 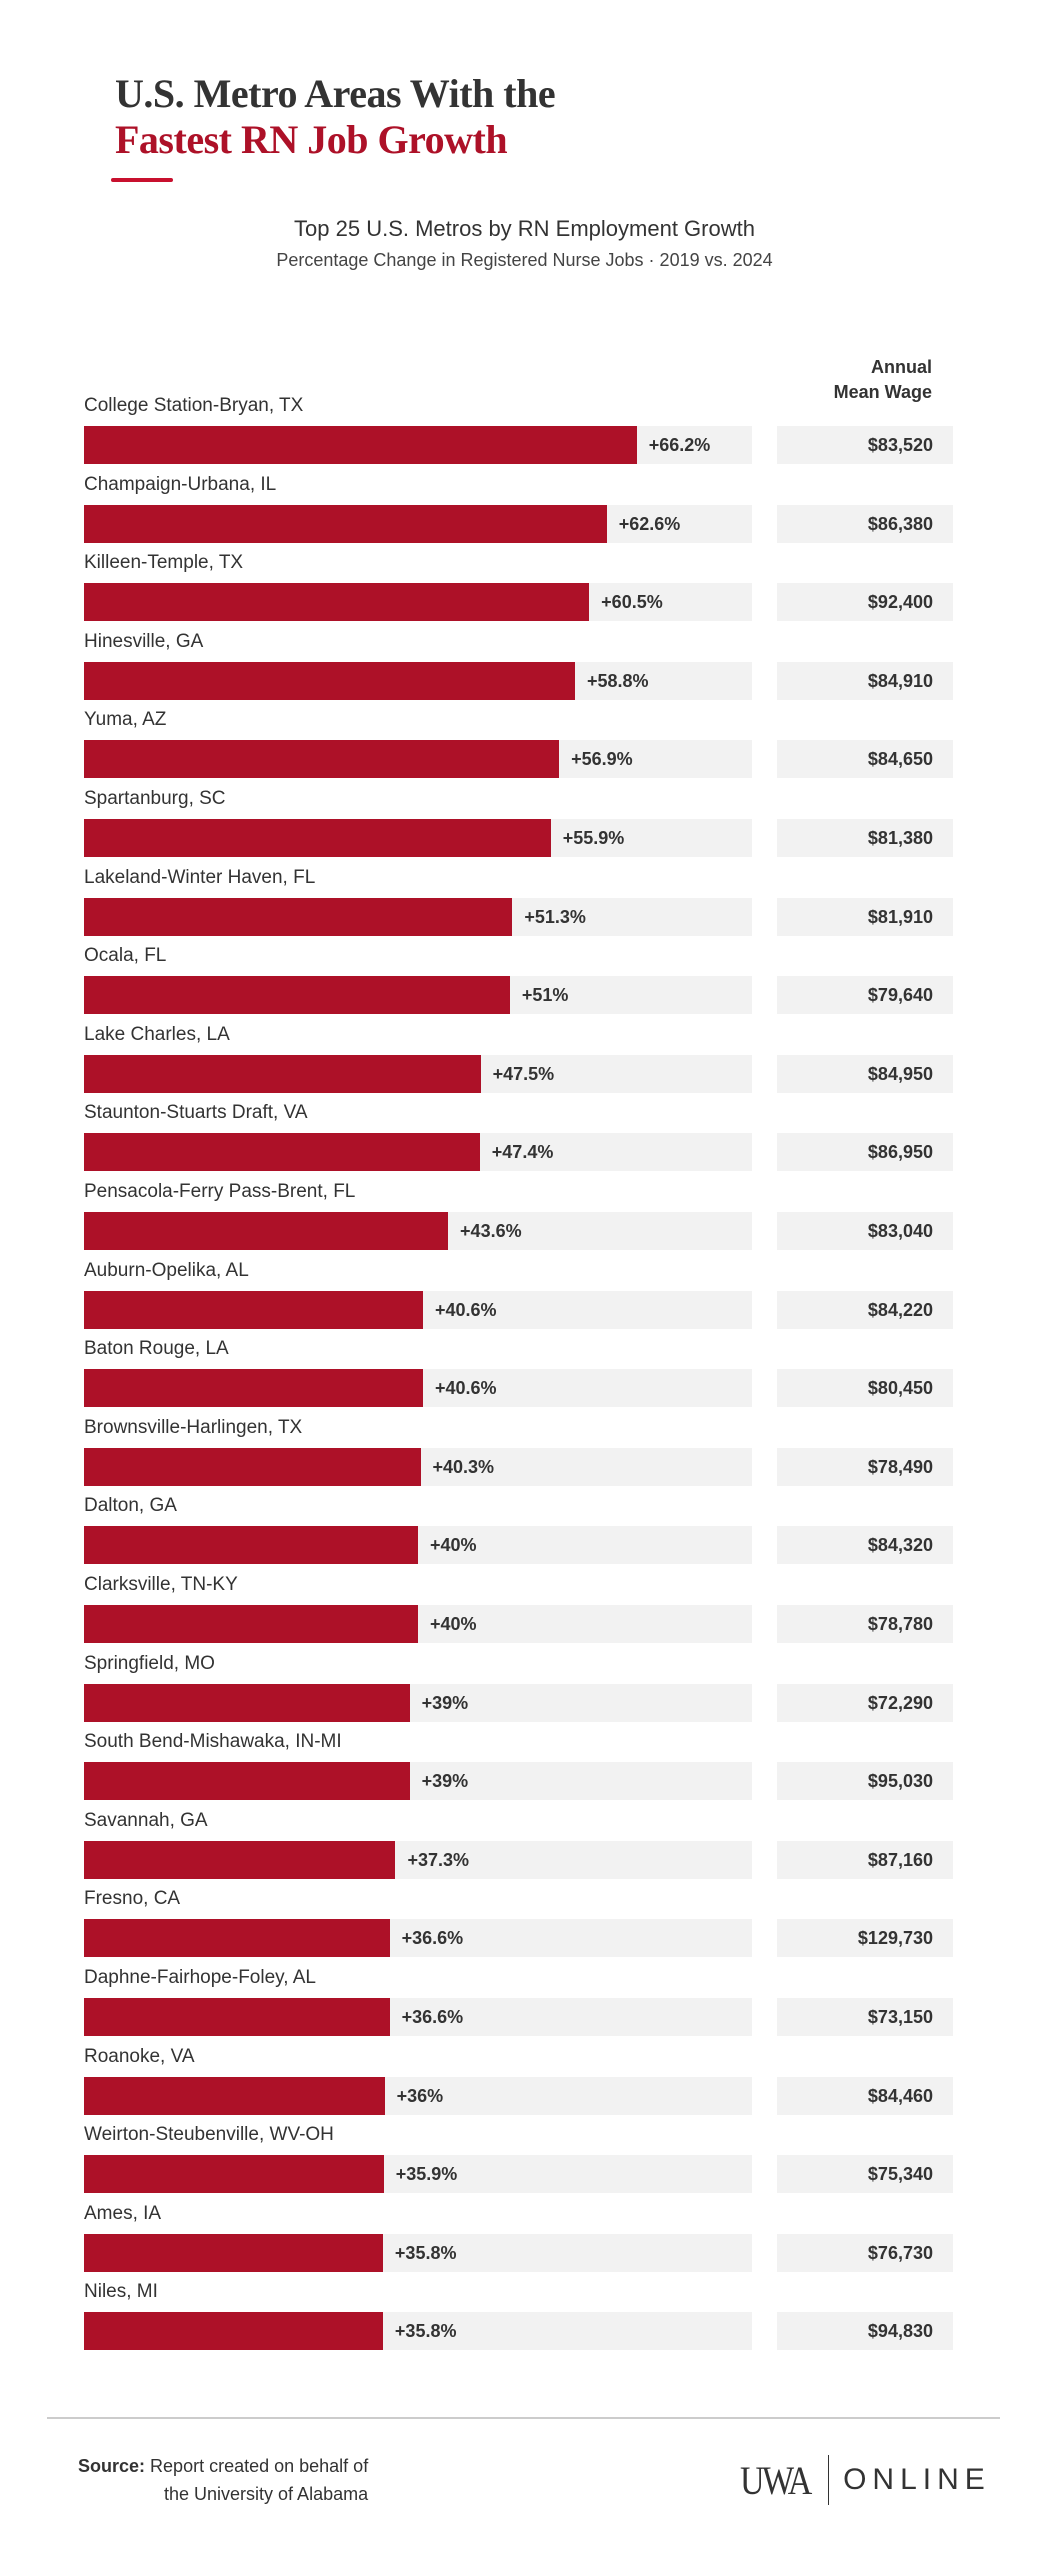 What do you see at coordinates (632, 602) in the screenshot?
I see `bar-value-label: +60.5%` at bounding box center [632, 602].